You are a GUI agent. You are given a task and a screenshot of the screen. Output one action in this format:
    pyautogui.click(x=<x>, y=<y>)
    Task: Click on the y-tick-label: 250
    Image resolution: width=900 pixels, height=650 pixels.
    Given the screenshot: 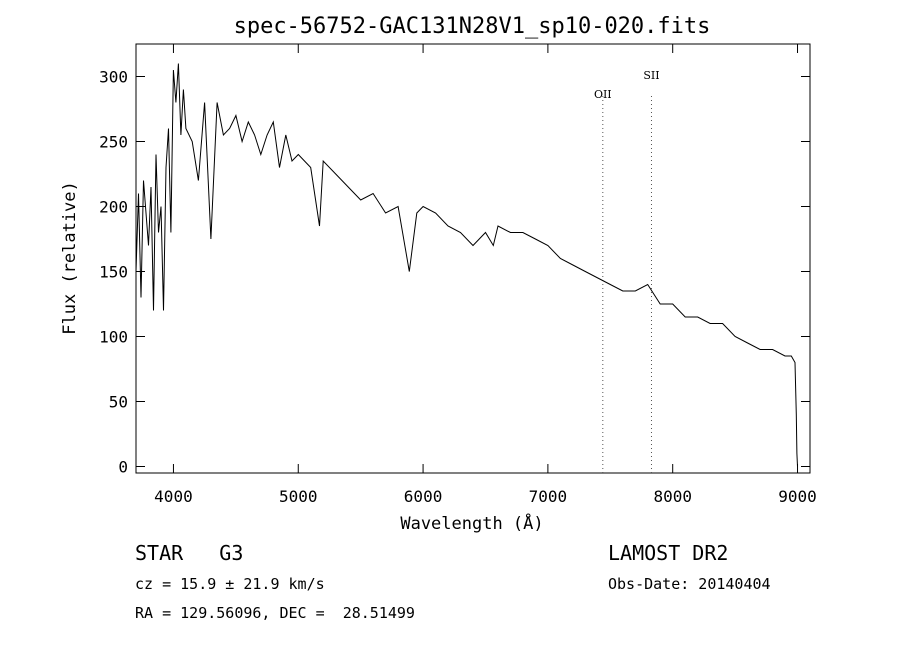 What is the action you would take?
    pyautogui.click(x=113, y=142)
    